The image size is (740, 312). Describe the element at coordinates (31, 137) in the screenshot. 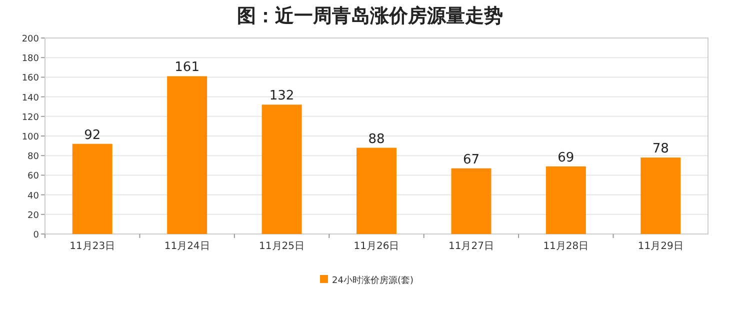

I see `y-tick-label: 100` at that location.